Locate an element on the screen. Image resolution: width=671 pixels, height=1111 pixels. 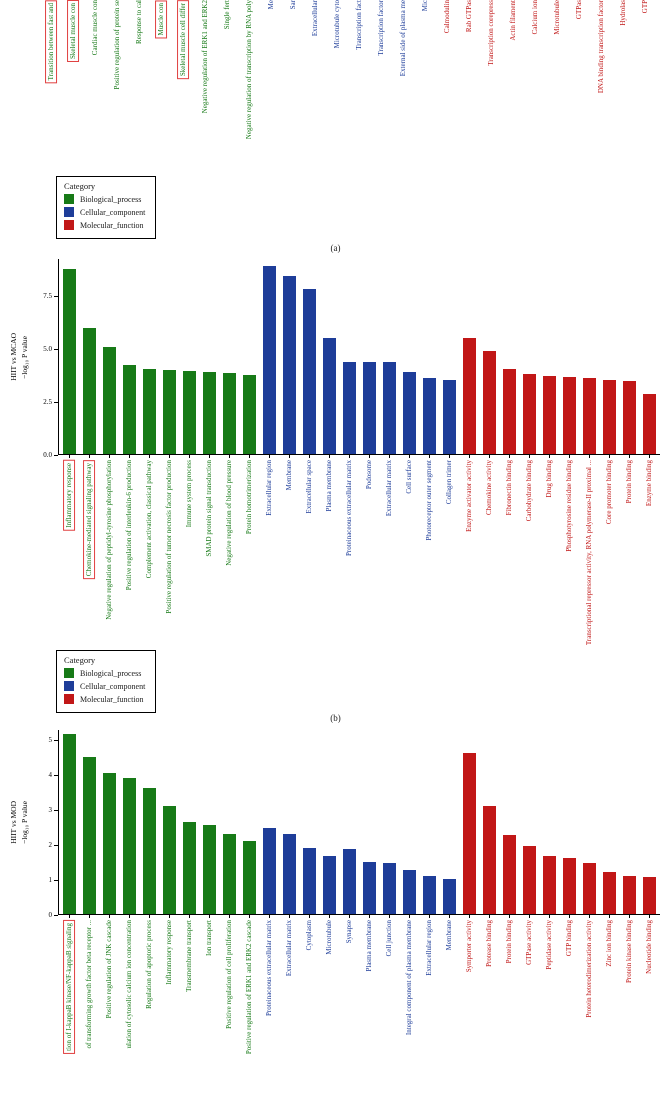
x-axis-label: Extracellular region is located at coordinates (268, 488).